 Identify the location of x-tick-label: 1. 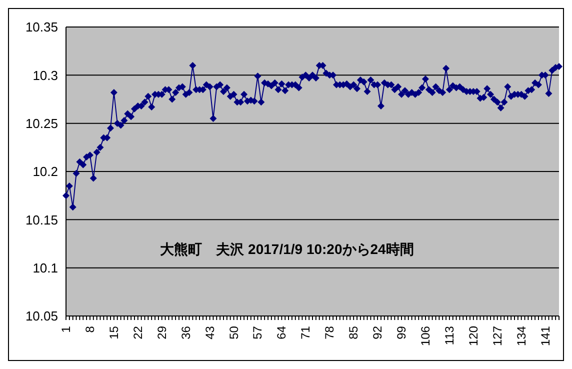
(66, 329).